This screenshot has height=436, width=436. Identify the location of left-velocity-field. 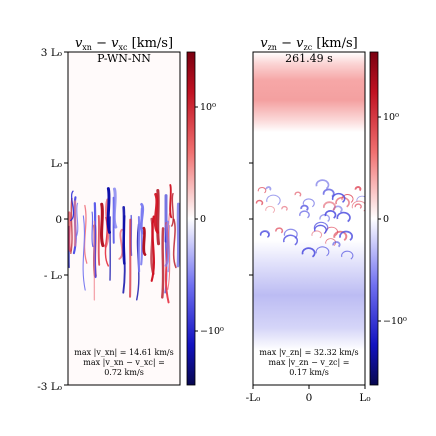
(124, 244).